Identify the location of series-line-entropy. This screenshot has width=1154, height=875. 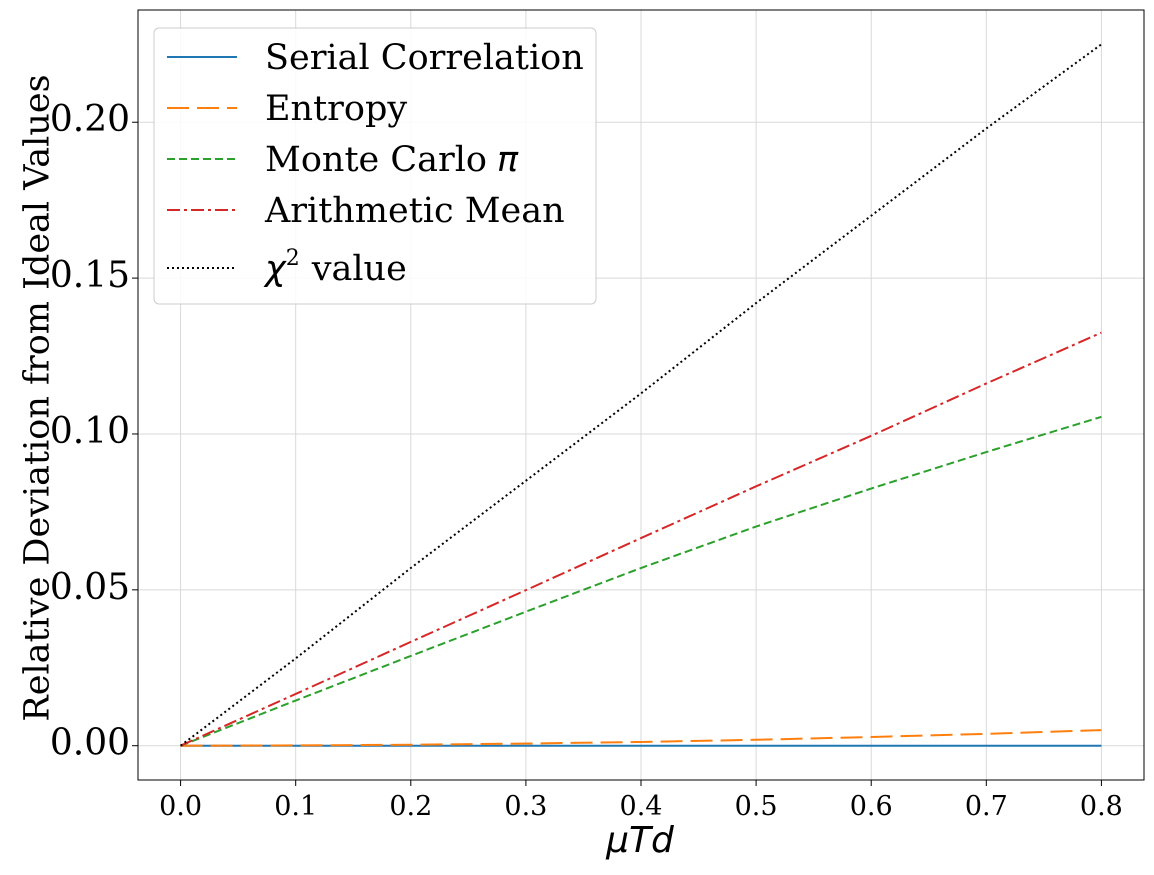
(641, 738).